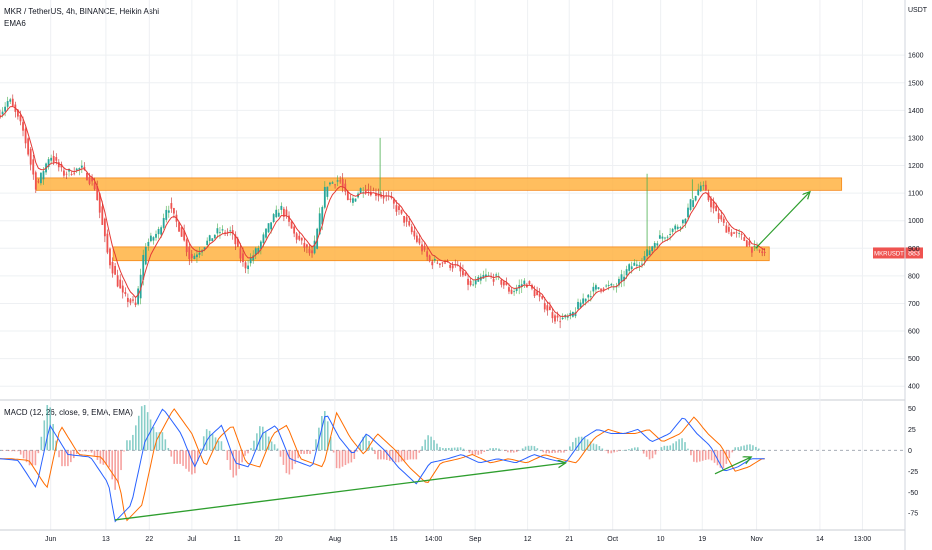 Image resolution: width=932 pixels, height=550 pixels. What do you see at coordinates (782, 220) in the screenshot?
I see `projection-arrow` at bounding box center [782, 220].